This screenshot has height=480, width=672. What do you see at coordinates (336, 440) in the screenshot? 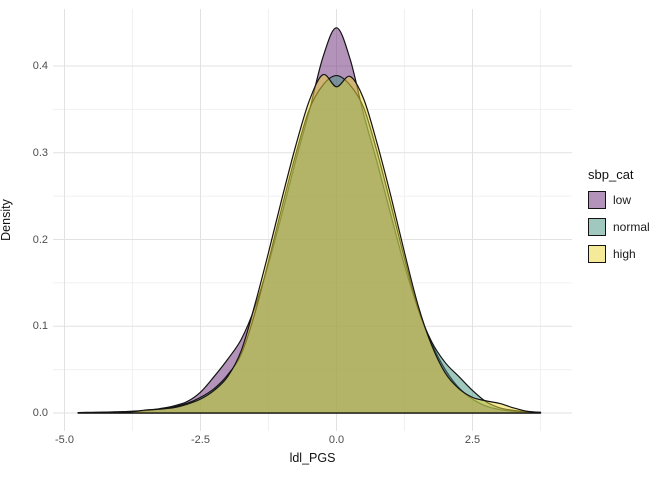
I see `x-tick-label: 0.0` at bounding box center [336, 440].